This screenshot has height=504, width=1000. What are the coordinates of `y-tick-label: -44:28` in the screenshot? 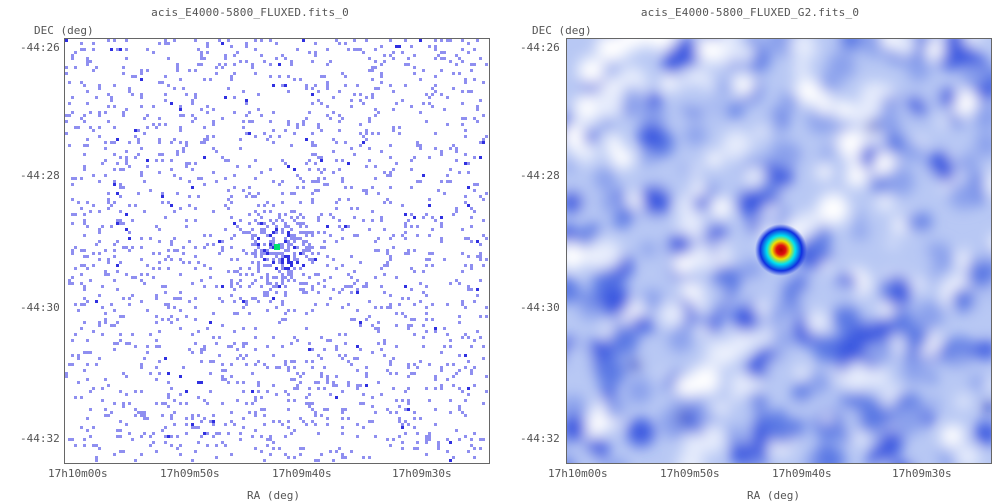 It's located at (40, 175).